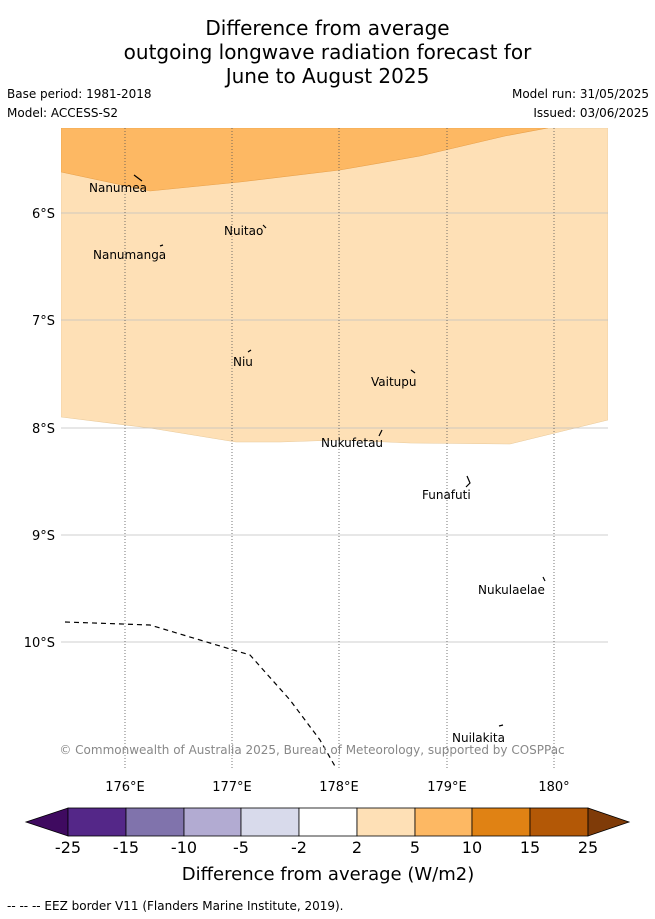 The width and height of the screenshot is (655, 919). What do you see at coordinates (544, 579) in the screenshot?
I see `island-nukulaelae-shape` at bounding box center [544, 579].